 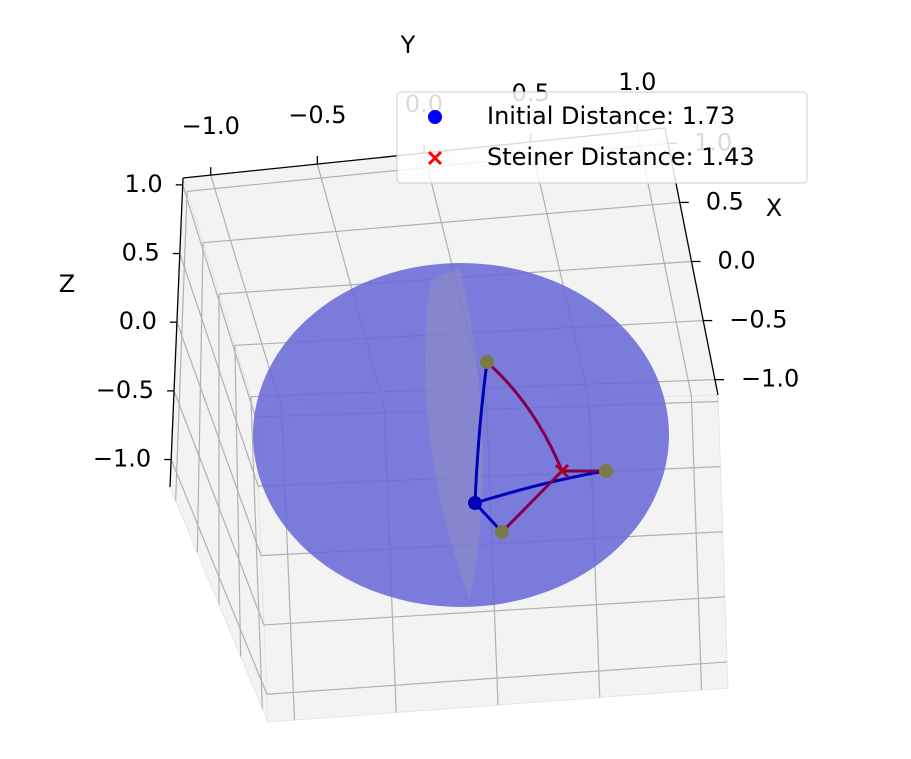 I want to click on y-tick-label: −0.5, so click(x=317, y=115).